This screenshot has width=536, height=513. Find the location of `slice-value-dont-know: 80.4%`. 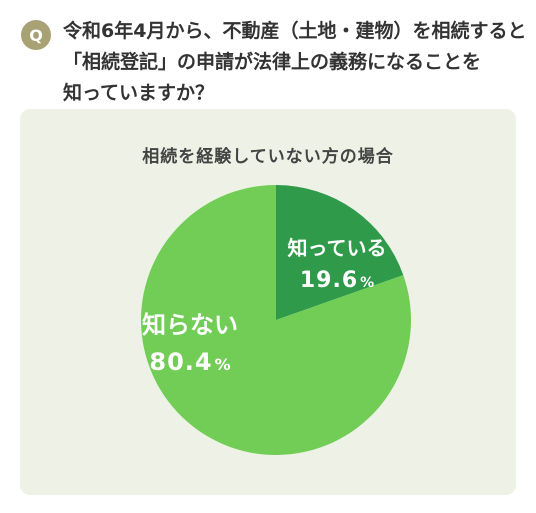

slice-value-dont-know: 80.4% is located at coordinates (189, 362).